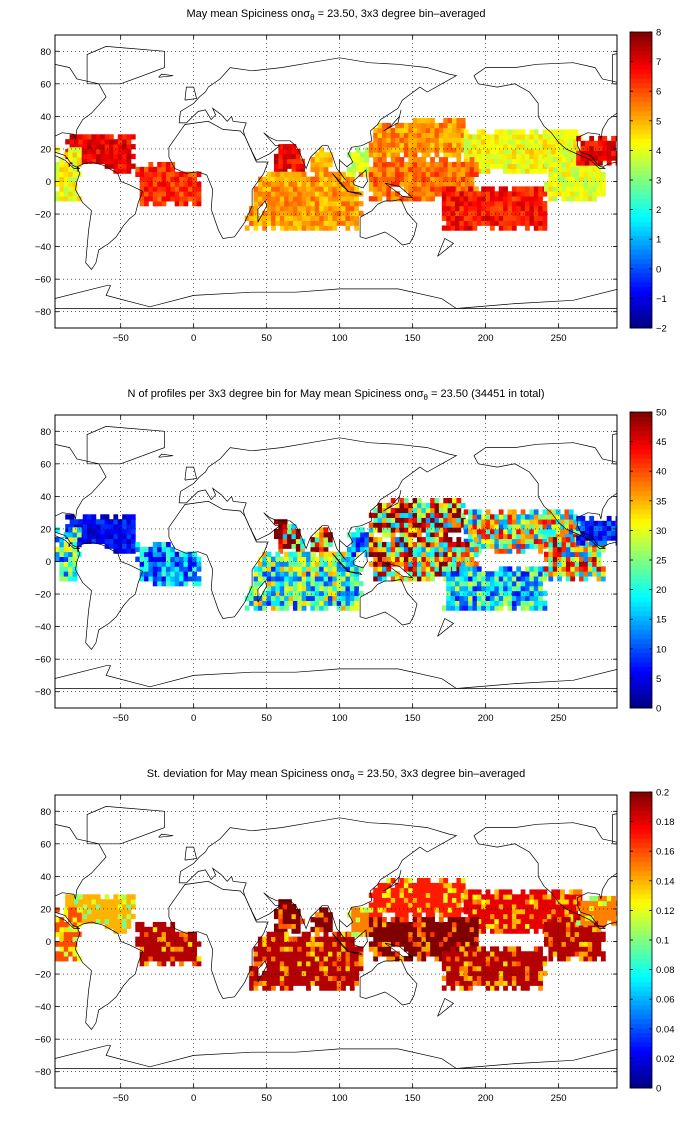 The image size is (696, 1140). What do you see at coordinates (45, 497) in the screenshot?
I see `y-tick-label: 40` at bounding box center [45, 497].